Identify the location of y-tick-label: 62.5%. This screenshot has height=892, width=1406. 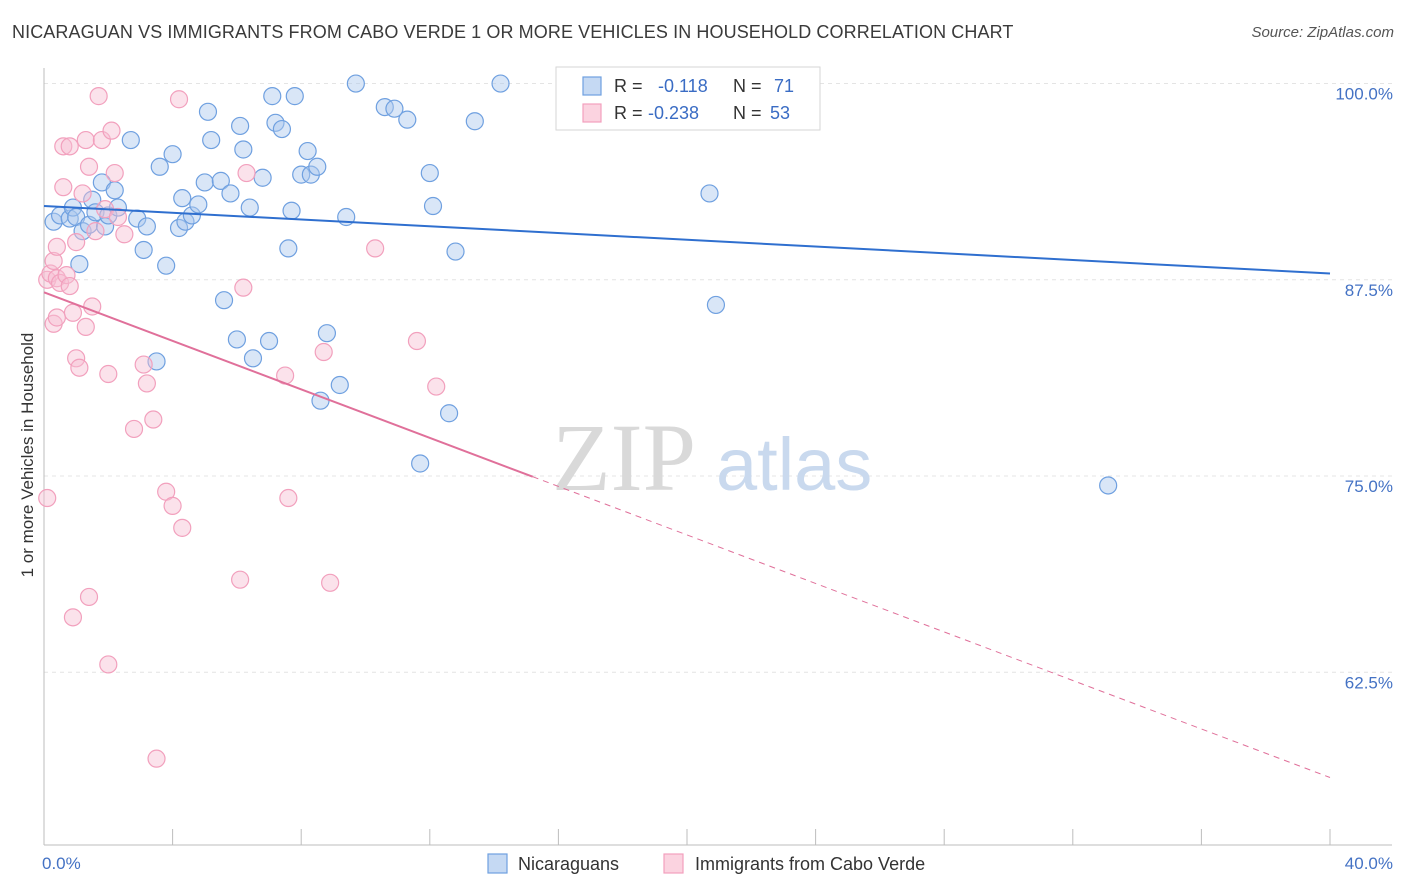
(1369, 682).